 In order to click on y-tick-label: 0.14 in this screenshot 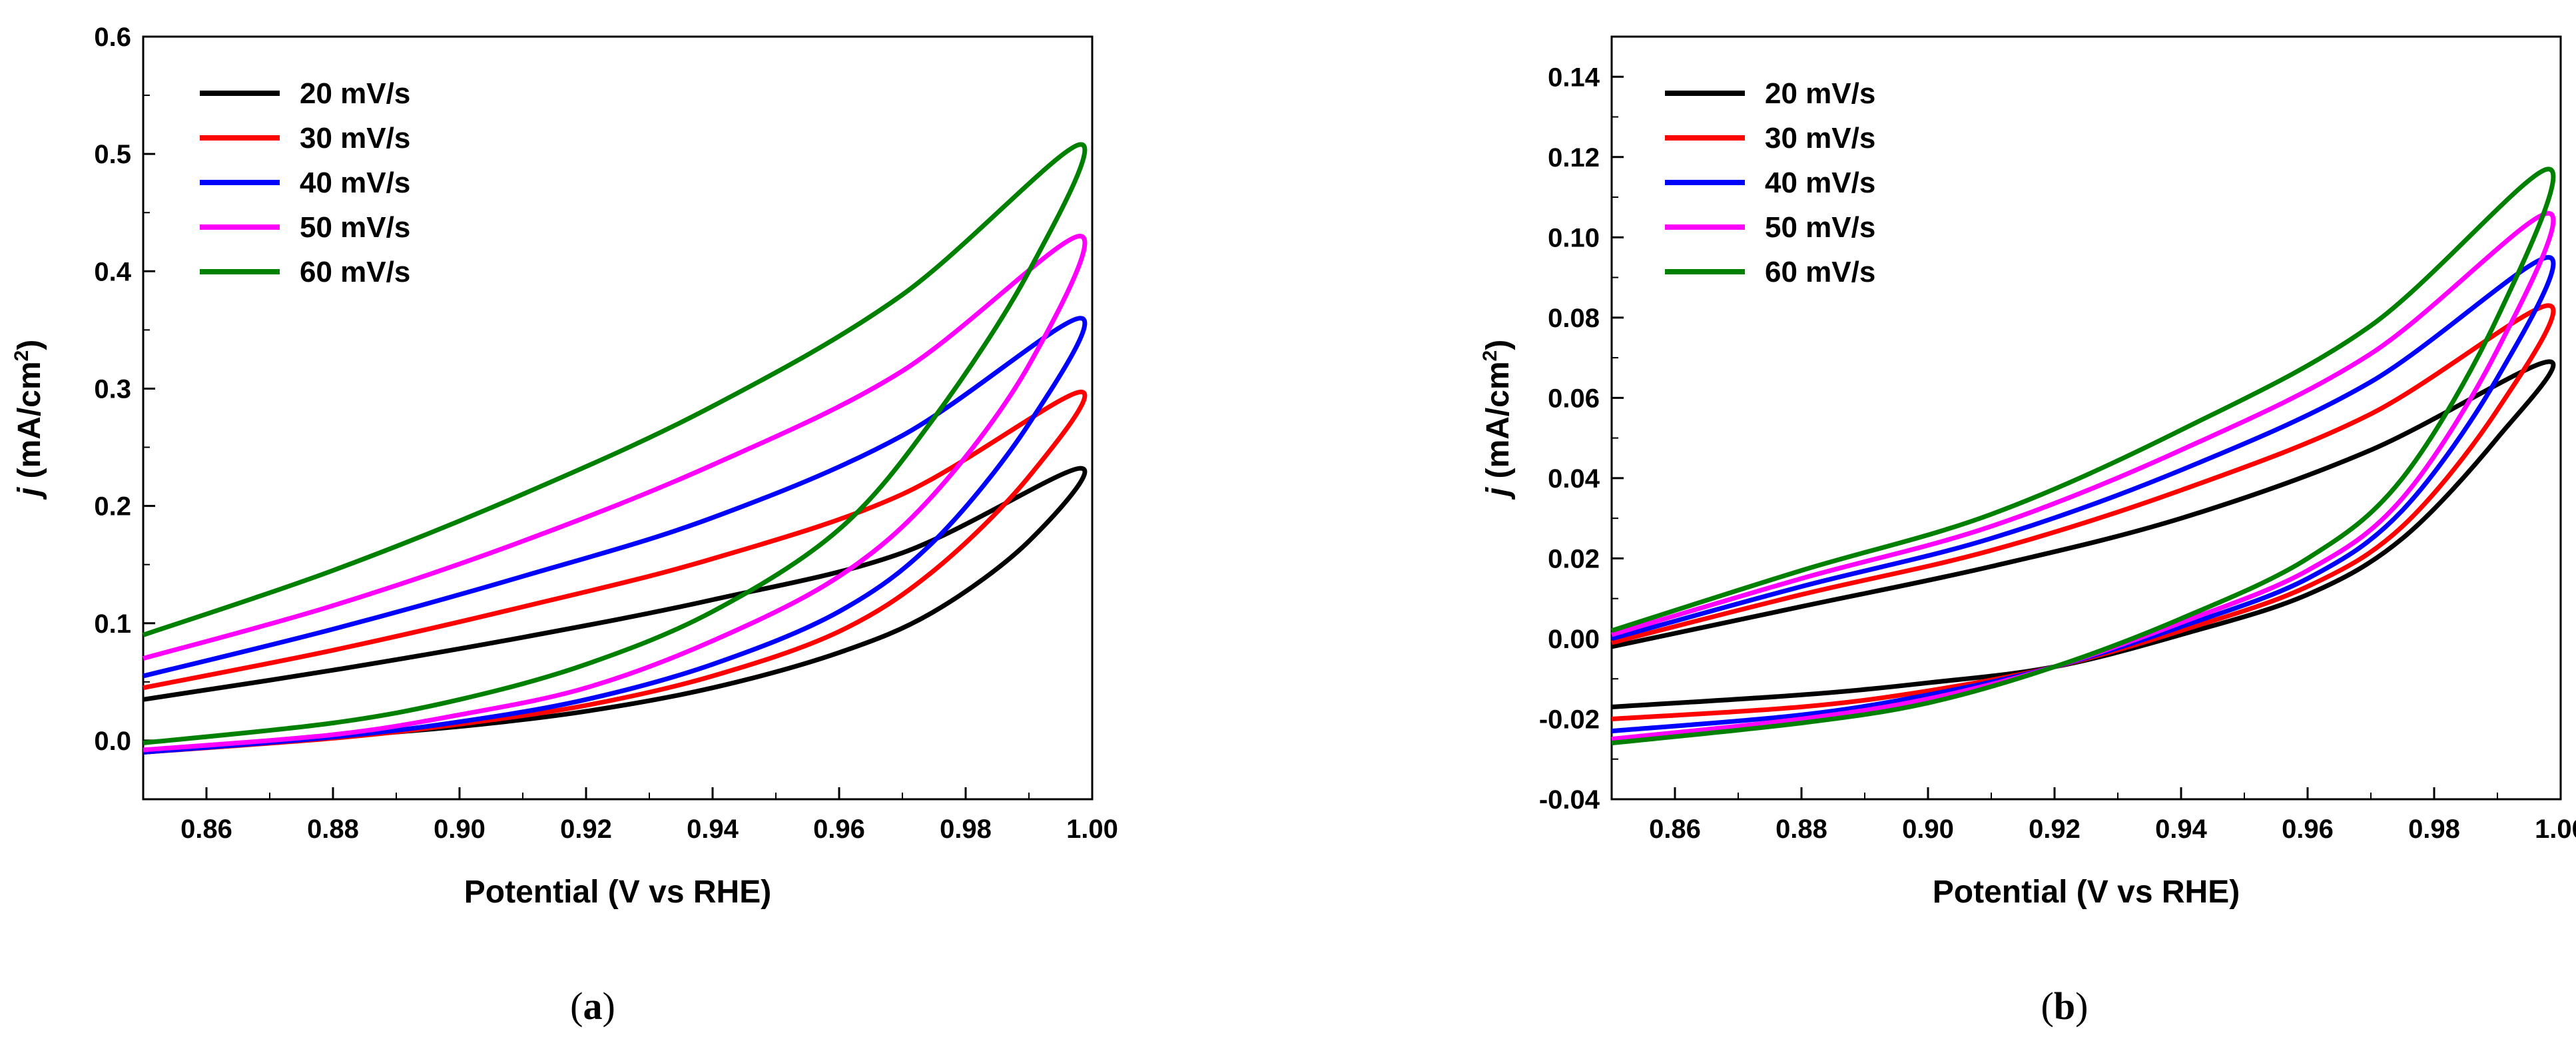, I will do `click(1574, 77)`.